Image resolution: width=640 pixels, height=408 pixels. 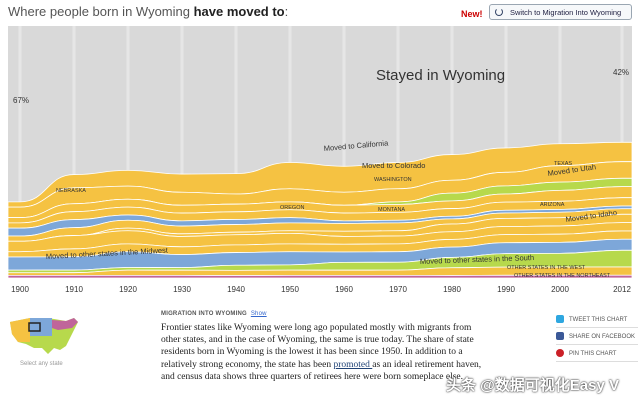 I want to click on label-oregon: OREGON, so click(x=292, y=208).